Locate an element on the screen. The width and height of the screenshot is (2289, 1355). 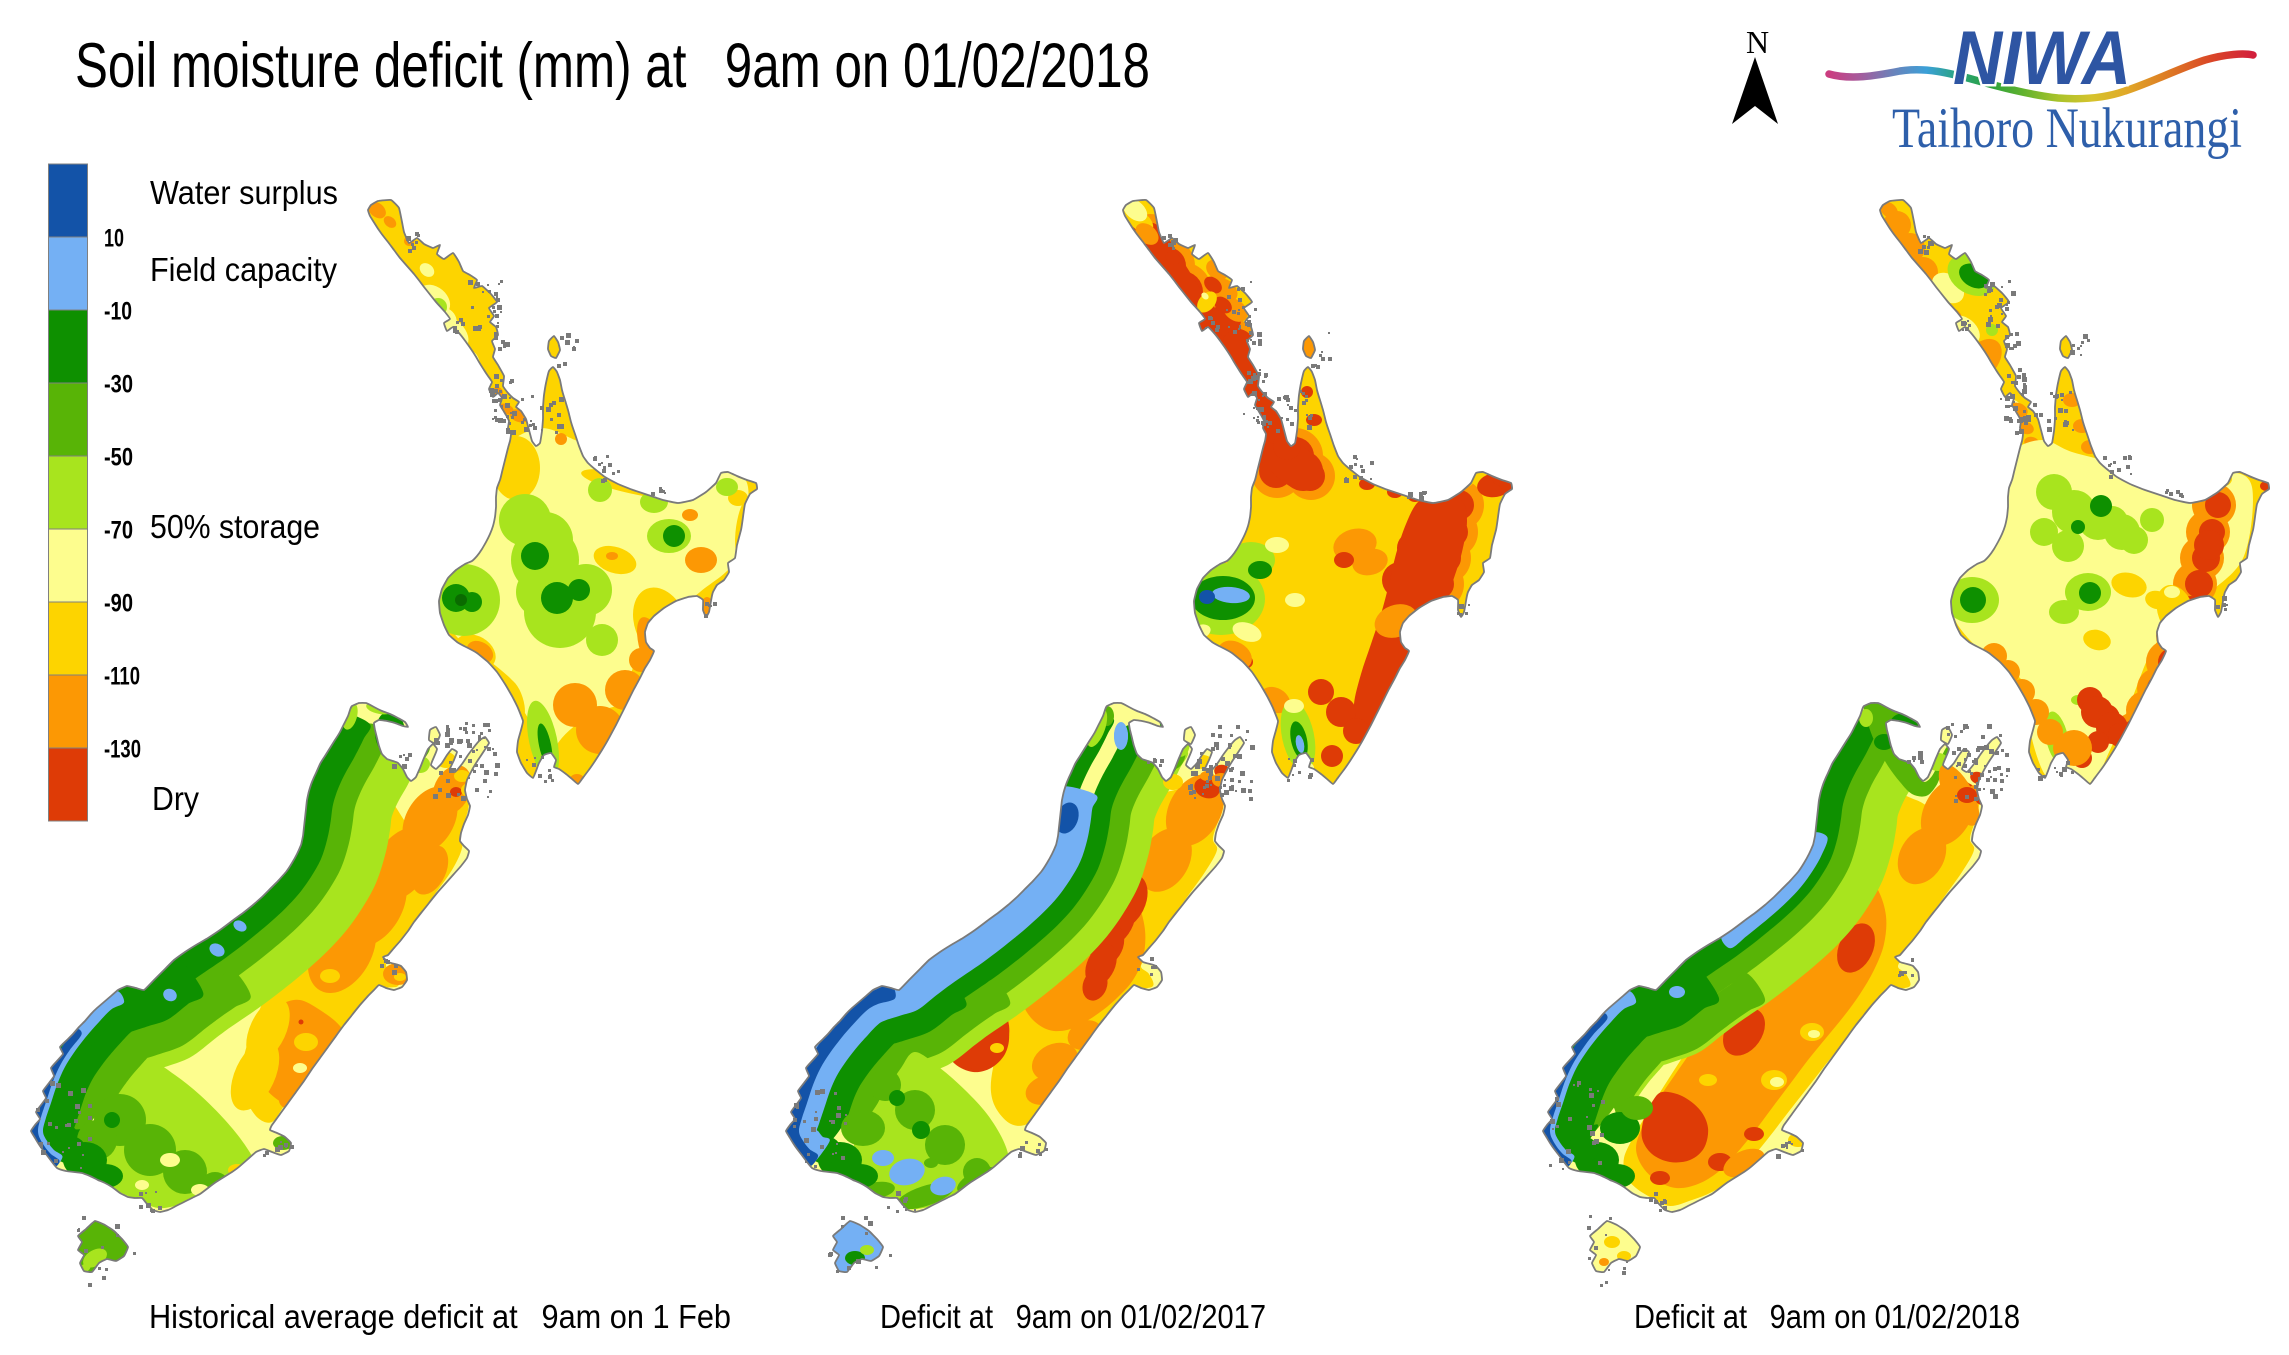
svg-text: 50% storage is located at coordinates (235, 526).